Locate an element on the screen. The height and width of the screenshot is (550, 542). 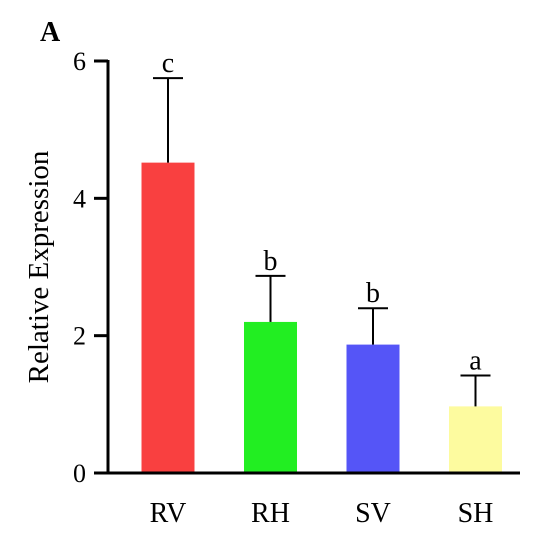
error-bar-sv is located at coordinates (373, 326).